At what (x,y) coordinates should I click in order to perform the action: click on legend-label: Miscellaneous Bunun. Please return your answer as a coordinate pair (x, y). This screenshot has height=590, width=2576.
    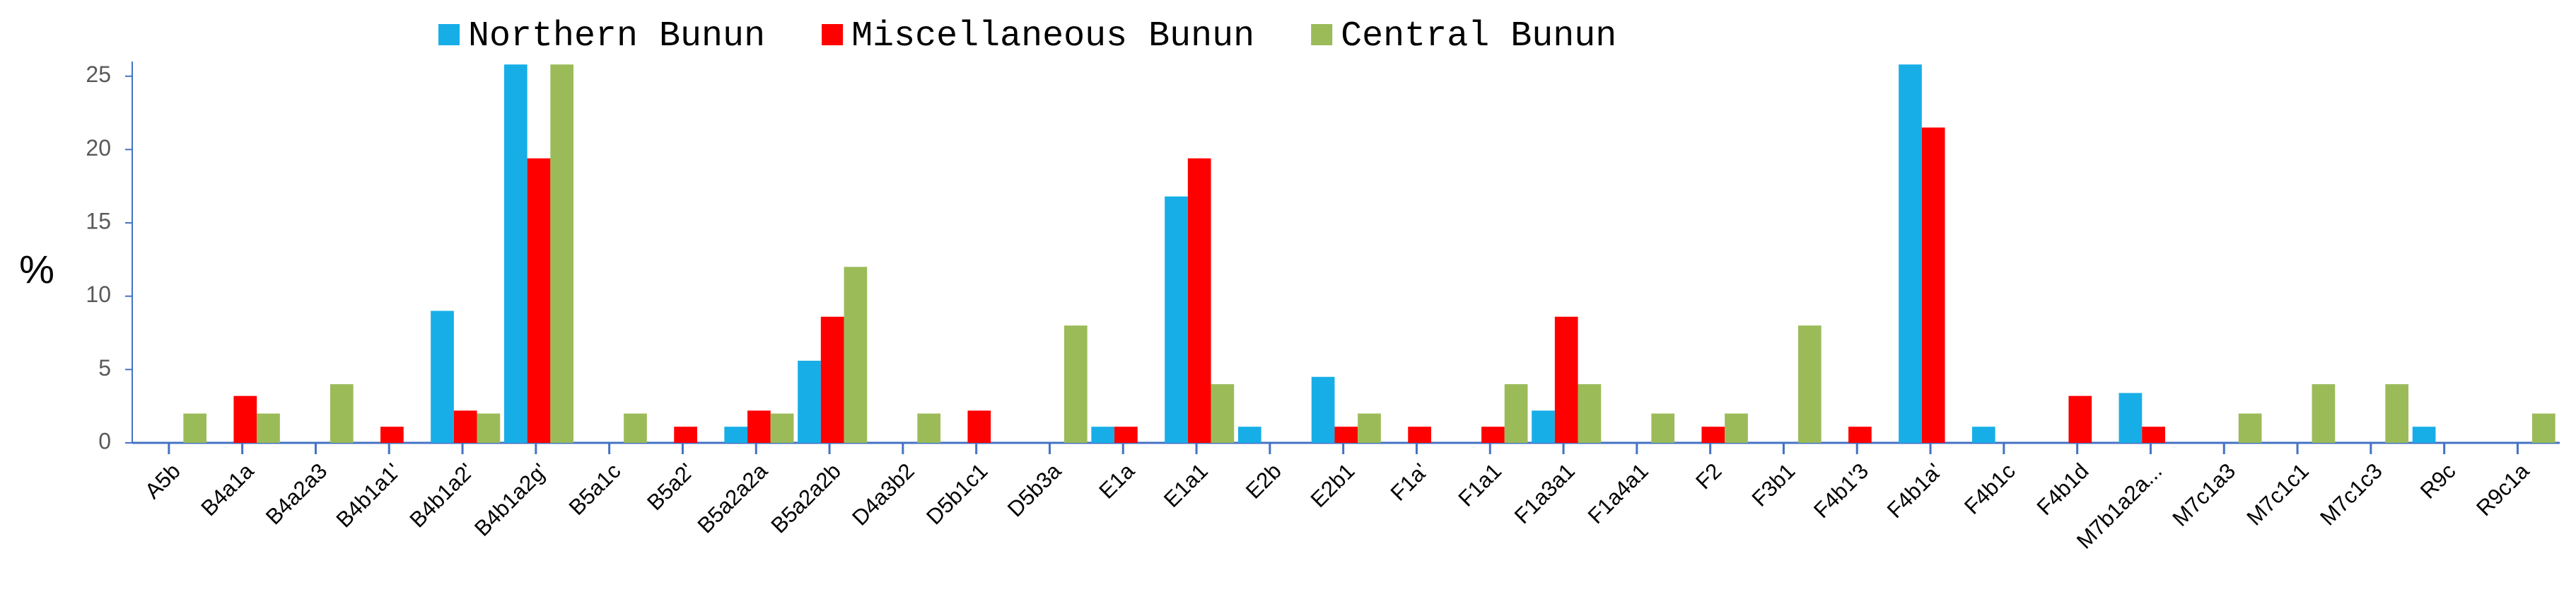
    Looking at the image, I should click on (1052, 36).